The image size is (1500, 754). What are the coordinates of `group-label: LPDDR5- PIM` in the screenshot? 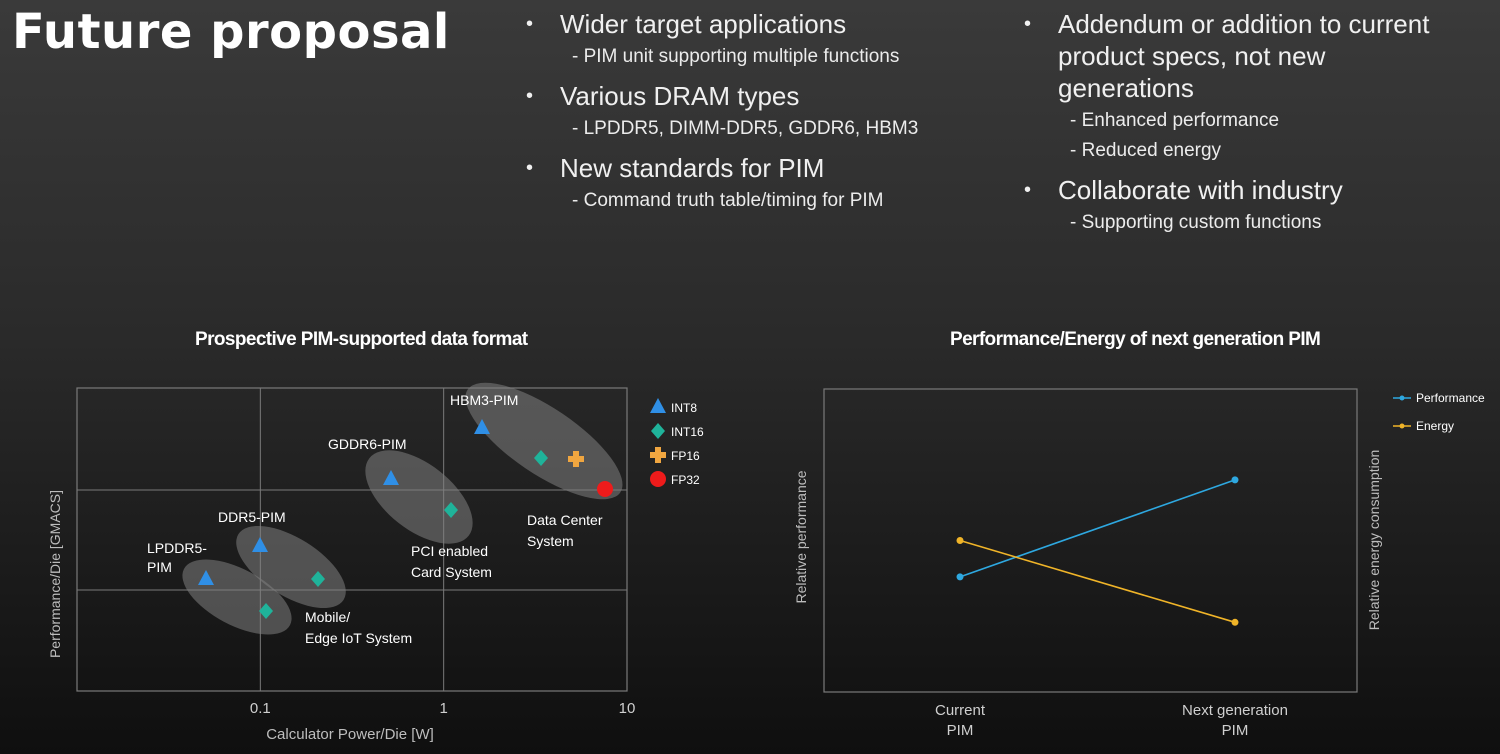 It's located at (177, 557).